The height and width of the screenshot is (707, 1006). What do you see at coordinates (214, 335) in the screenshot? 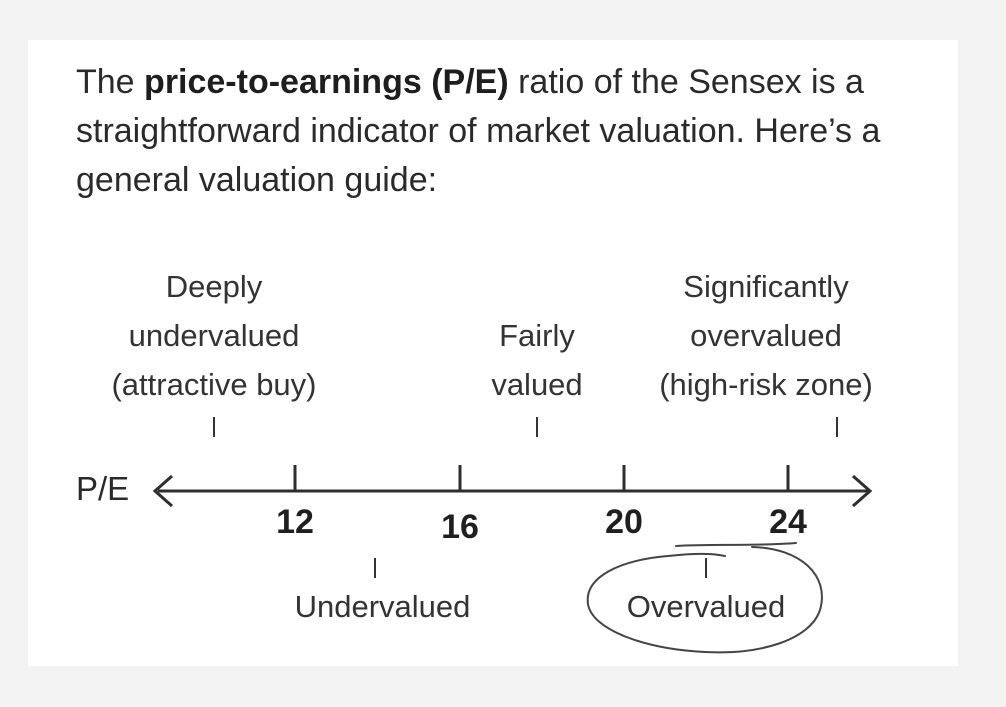
I see `zone-deeply-undervalued: Deeply undervalued (attractive buy)` at bounding box center [214, 335].